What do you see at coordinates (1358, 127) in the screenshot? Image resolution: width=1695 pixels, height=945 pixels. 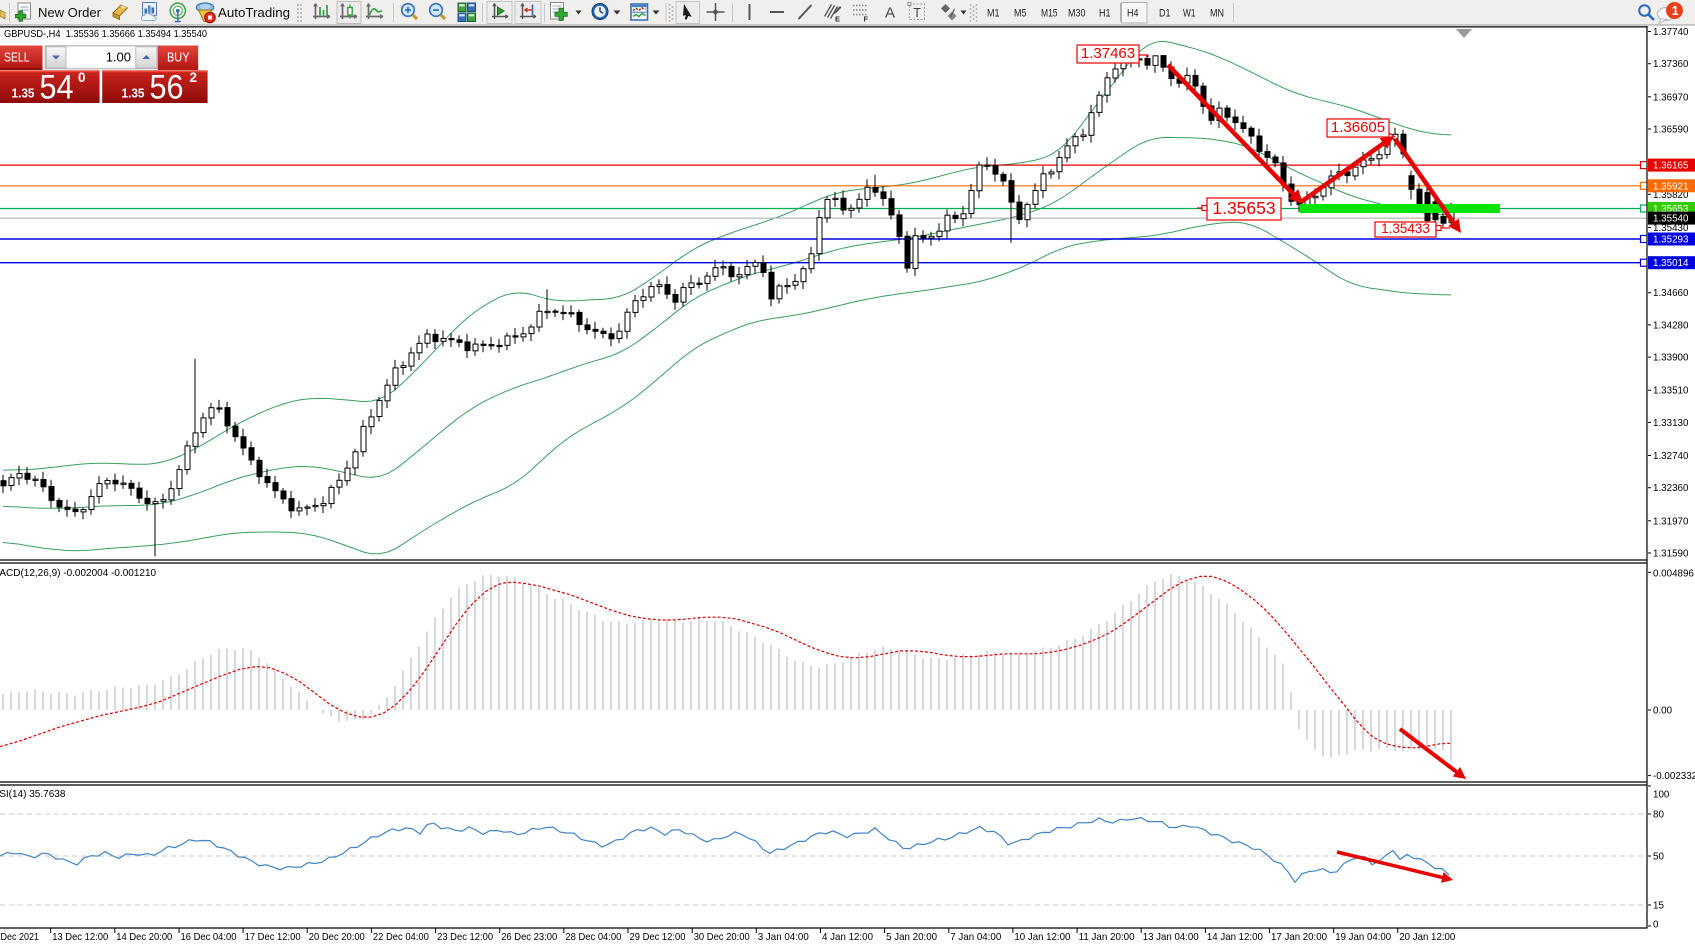 I see `svg-text: 1.36605` at bounding box center [1358, 127].